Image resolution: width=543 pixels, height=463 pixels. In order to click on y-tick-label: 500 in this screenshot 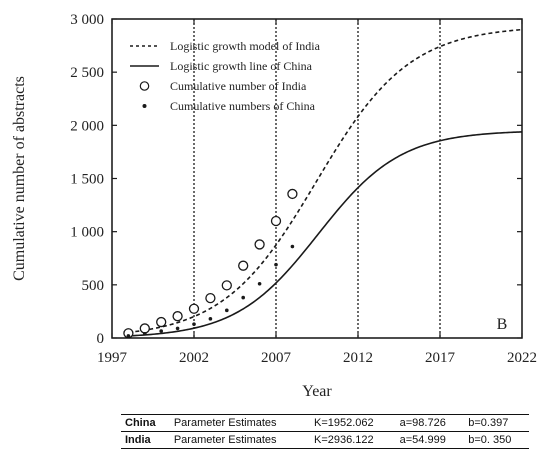, I will do `click(93, 286)`.